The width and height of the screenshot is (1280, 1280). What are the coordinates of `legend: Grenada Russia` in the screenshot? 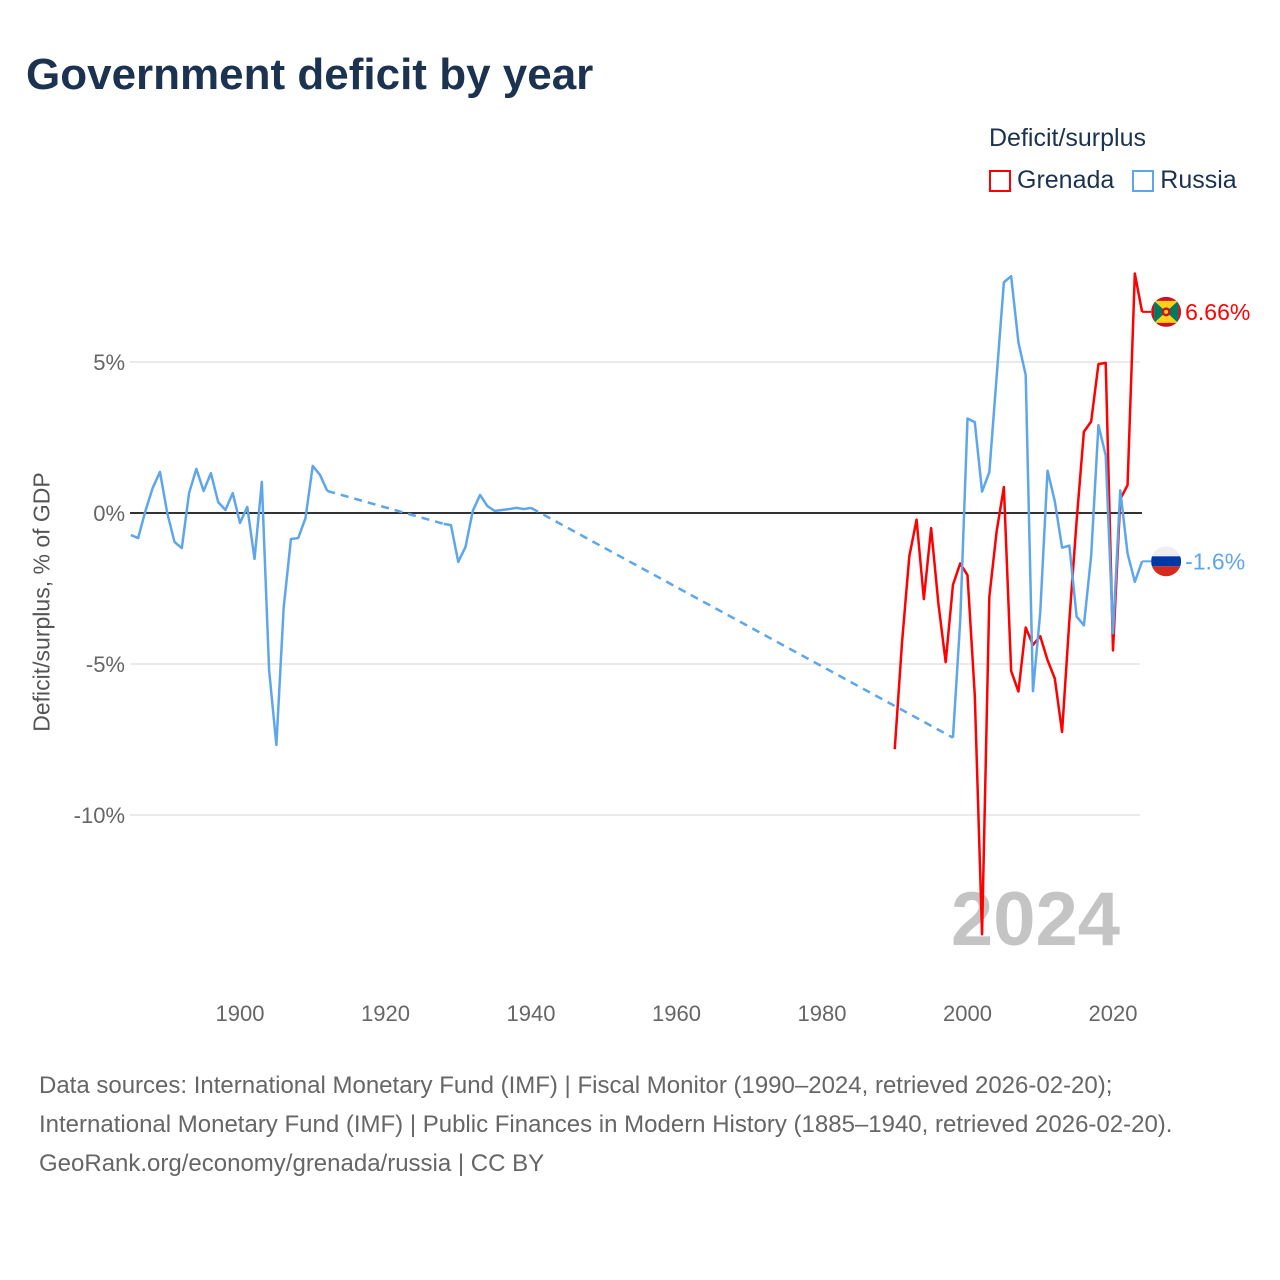 It's located at (1113, 180).